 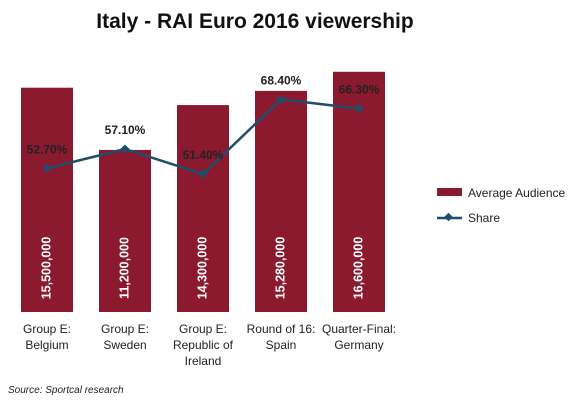 What do you see at coordinates (203, 155) in the screenshot?
I see `share-value-label-2: 51.40%` at bounding box center [203, 155].